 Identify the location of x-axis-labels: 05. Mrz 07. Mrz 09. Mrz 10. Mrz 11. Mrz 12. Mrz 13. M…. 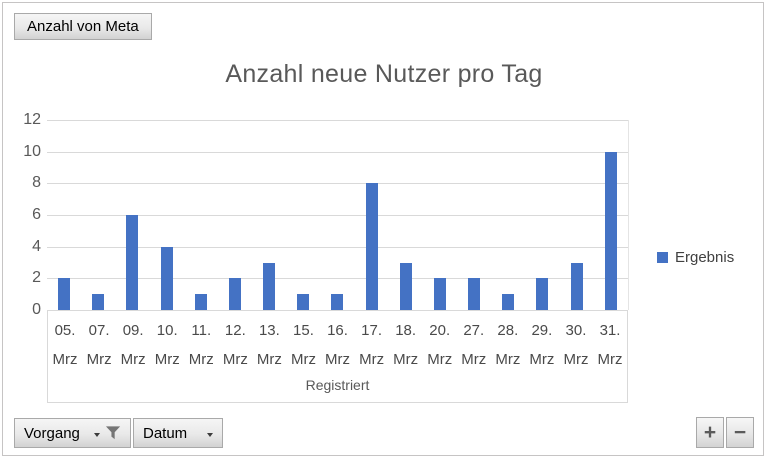
(337, 342).